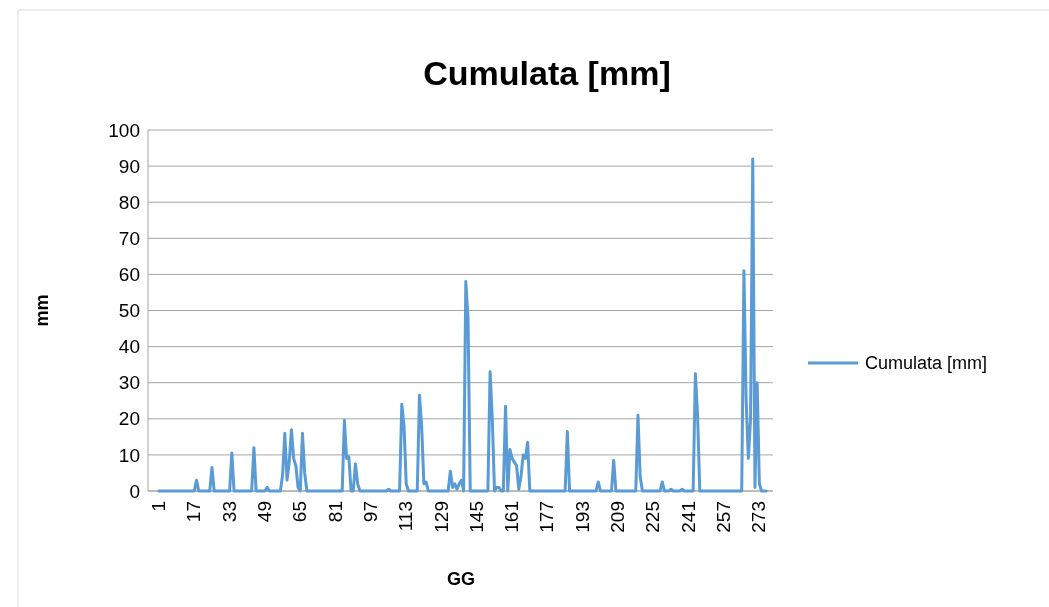 This screenshot has width=1049, height=607. What do you see at coordinates (42, 310) in the screenshot?
I see `y-axis-title: mm` at bounding box center [42, 310].